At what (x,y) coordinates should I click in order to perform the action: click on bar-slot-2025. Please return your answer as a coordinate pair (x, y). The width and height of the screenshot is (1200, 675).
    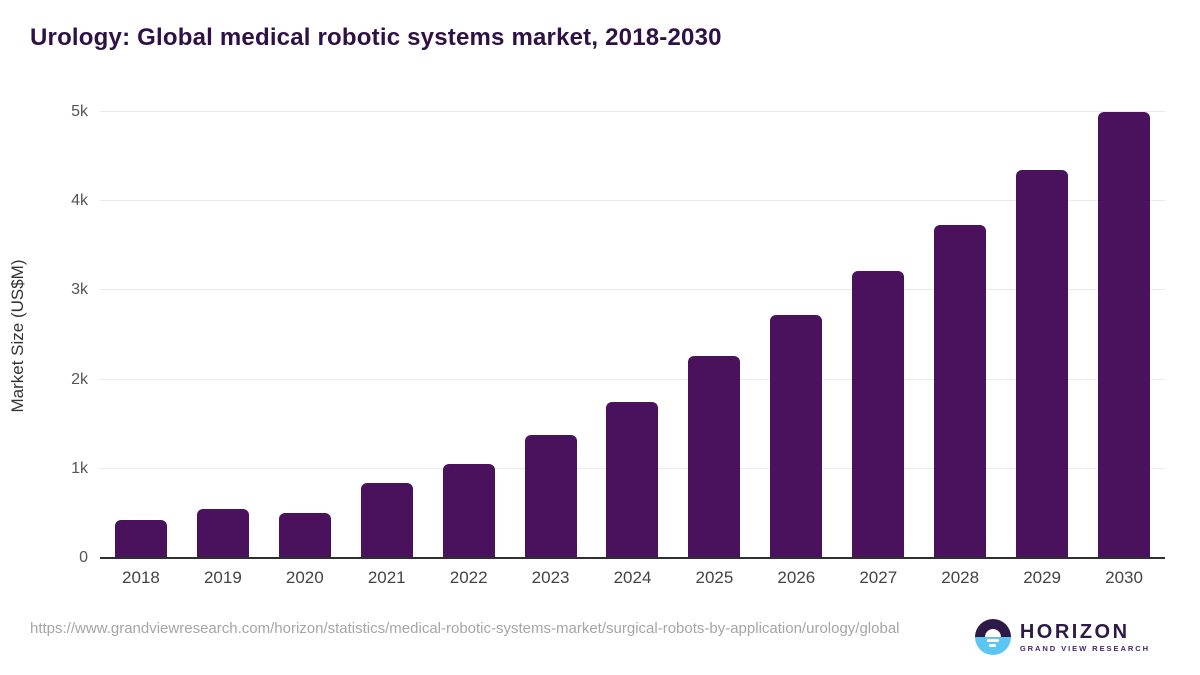
    Looking at the image, I should click on (714, 335).